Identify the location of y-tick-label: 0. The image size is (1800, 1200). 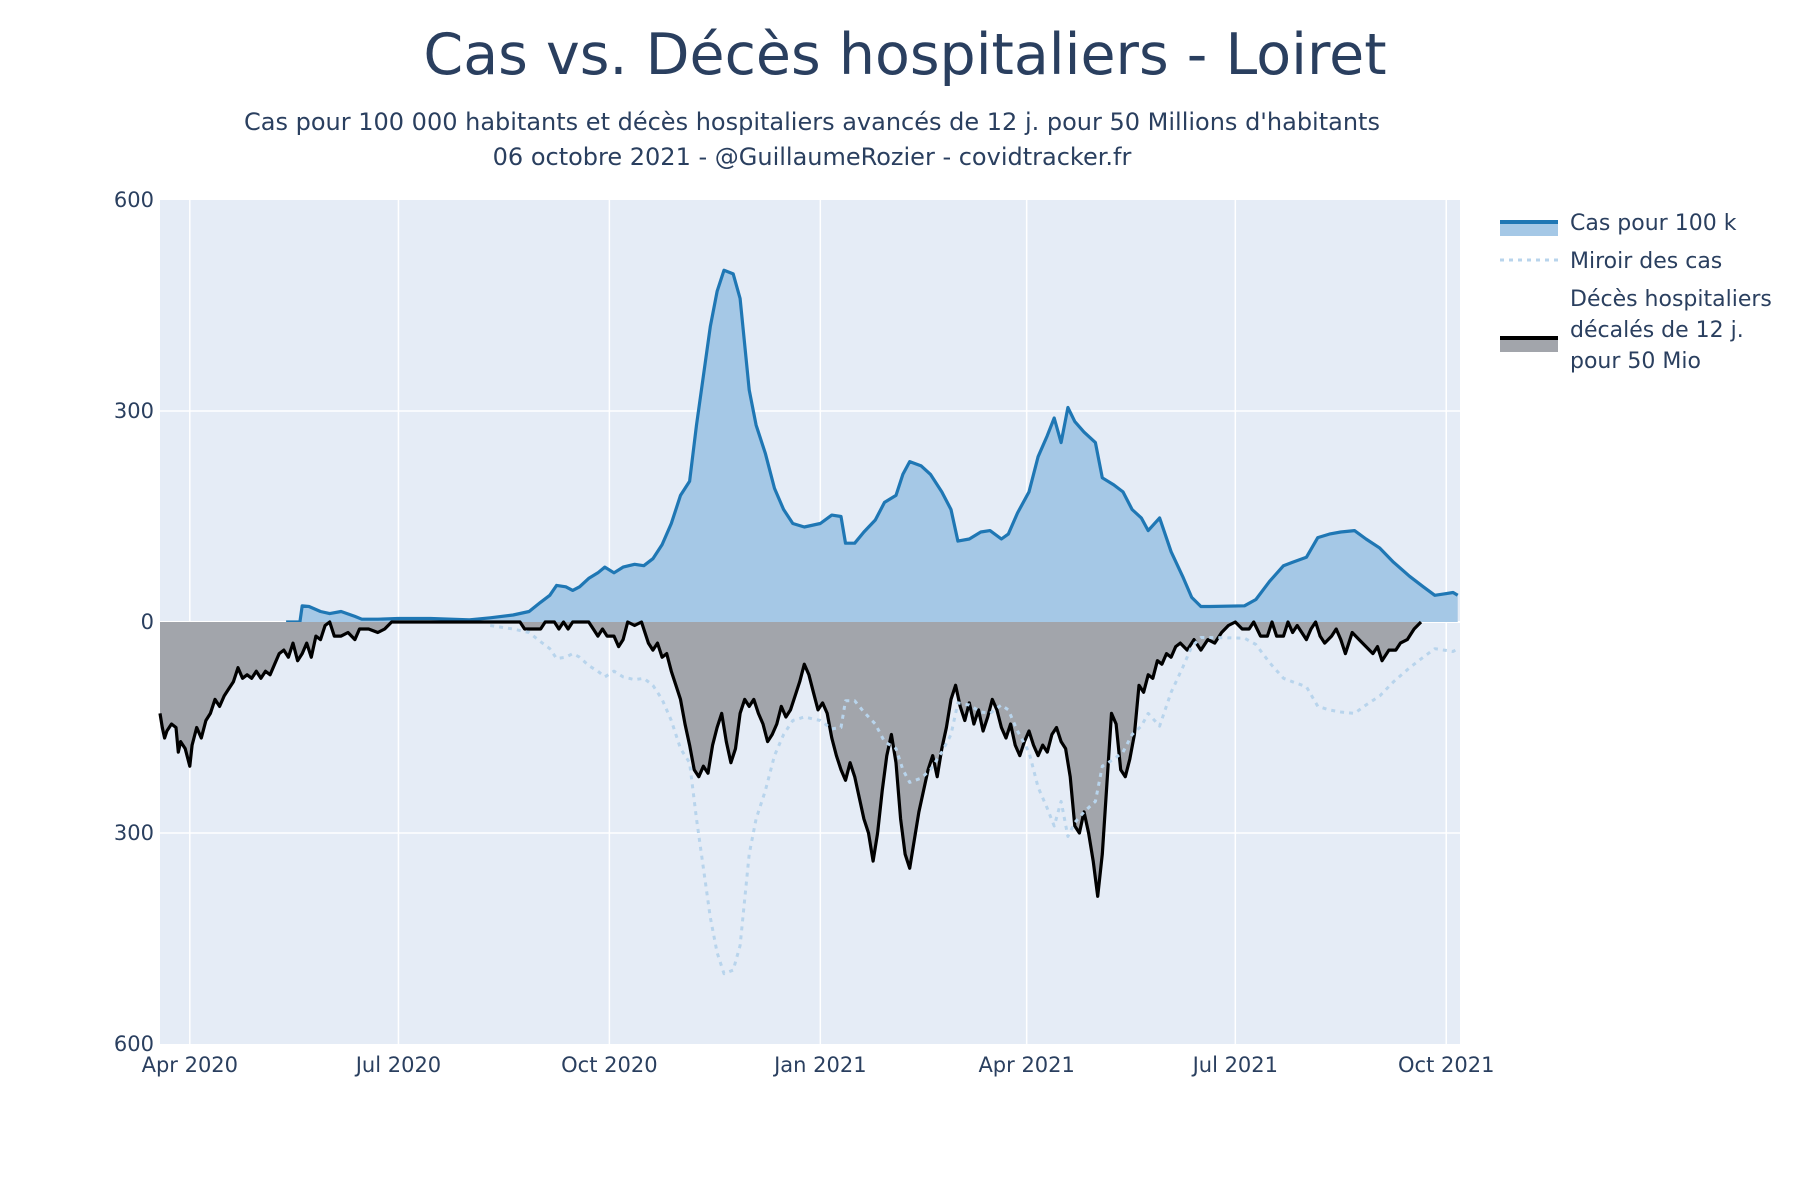
(147, 622).